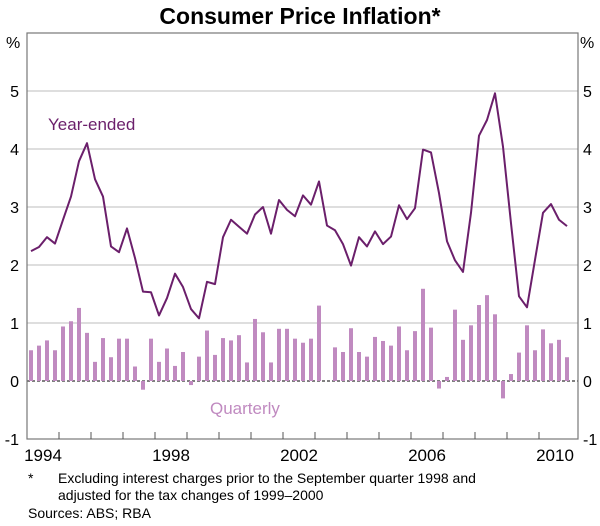  I want to click on y-tick-label-left: 4, so click(14, 150).